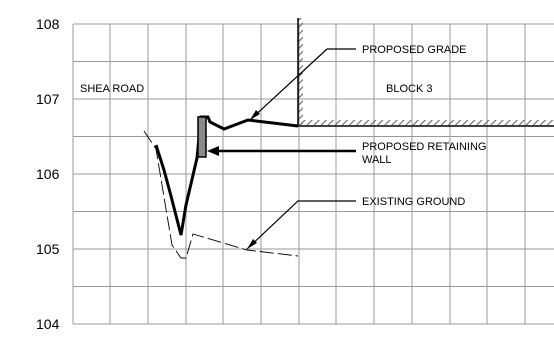 Image resolution: width=554 pixels, height=364 pixels. What do you see at coordinates (377, 160) in the screenshot?
I see `retaining-wall-label-line2: WALL` at bounding box center [377, 160].